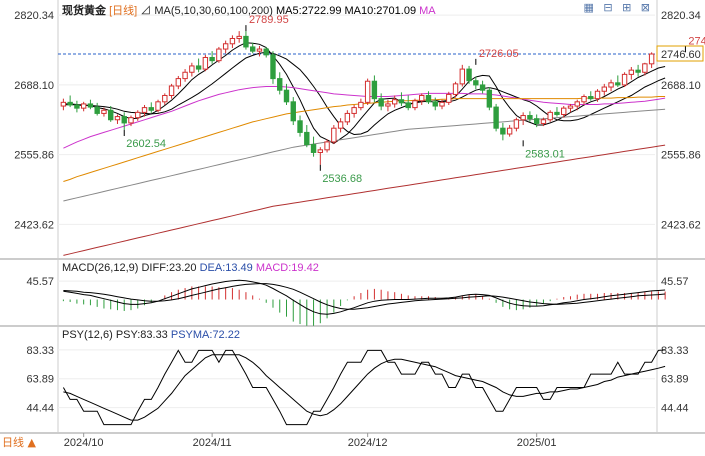 Image resolution: width=705 pixels, height=456 pixels. Describe the element at coordinates (645, 7) in the screenshot. I see `expand-icon: ⊠` at that location.